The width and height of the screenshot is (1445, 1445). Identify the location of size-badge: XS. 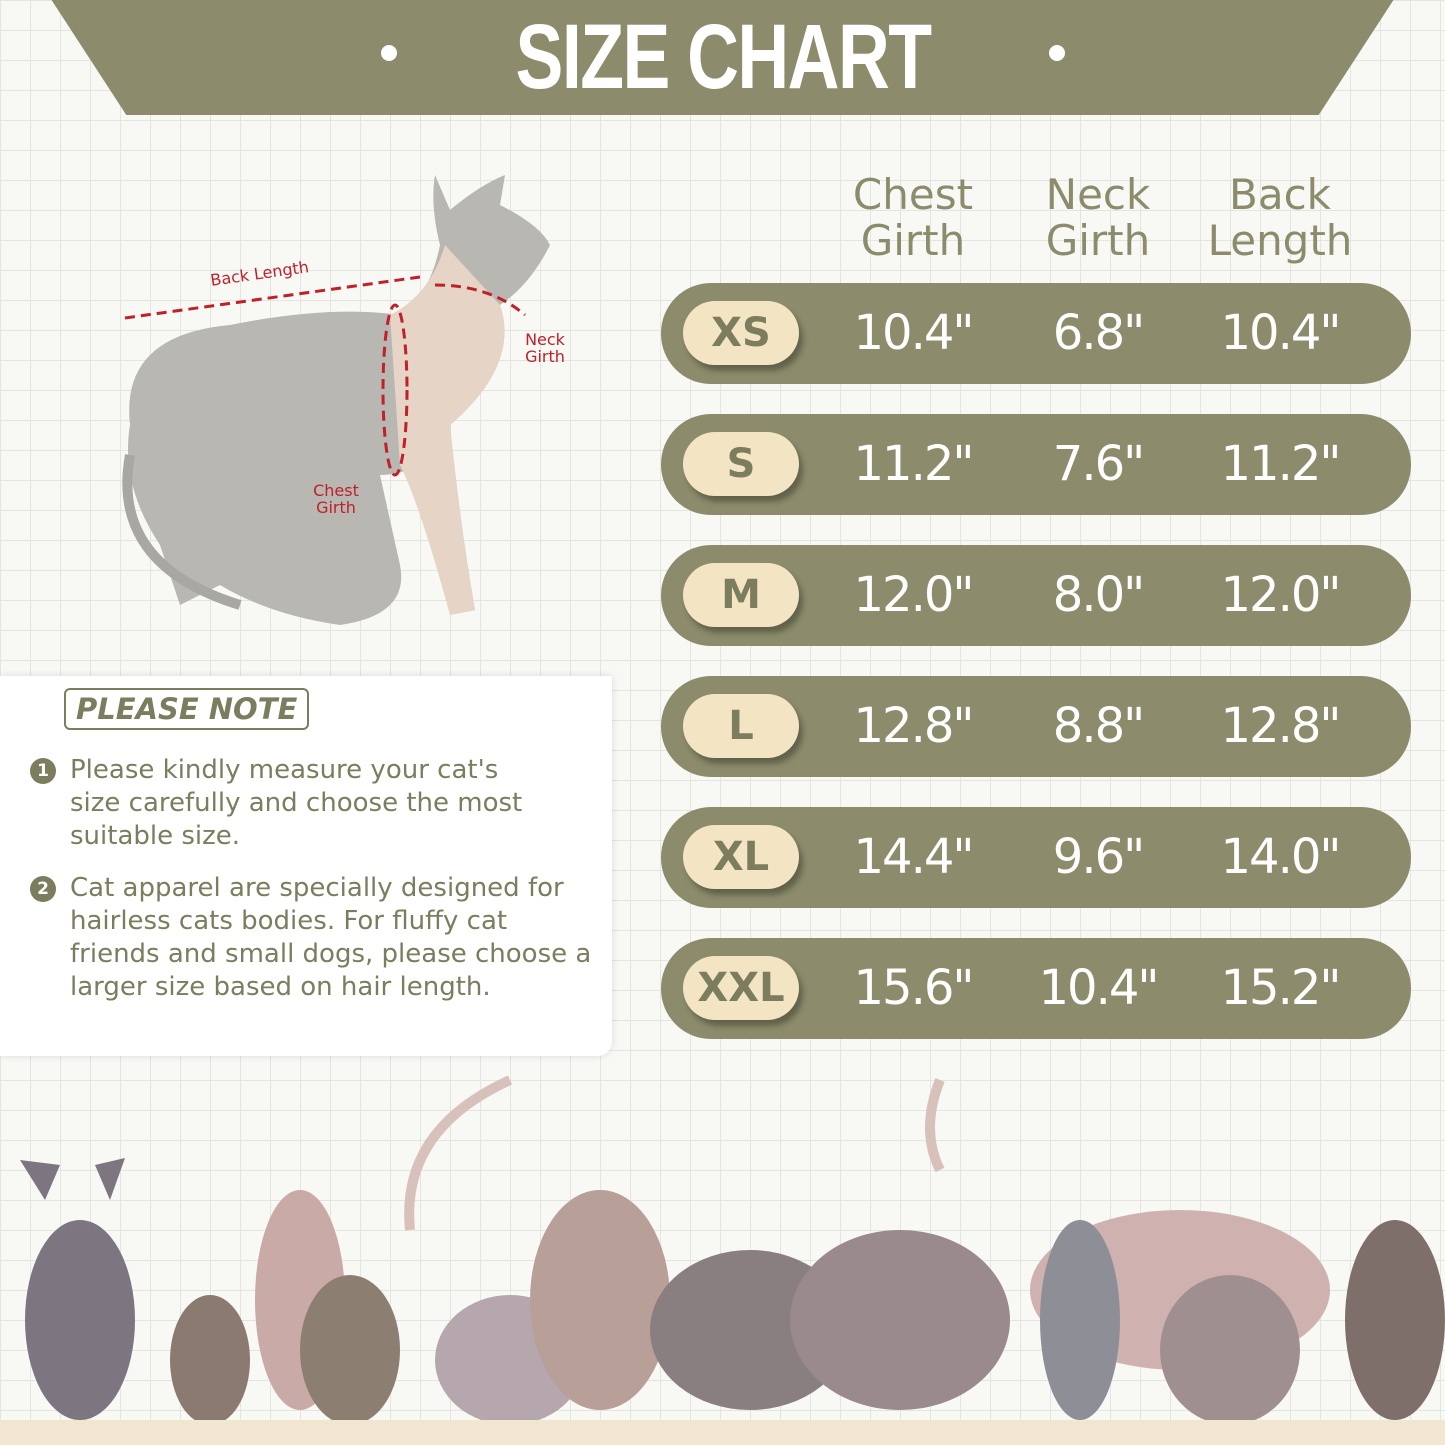
(741, 333).